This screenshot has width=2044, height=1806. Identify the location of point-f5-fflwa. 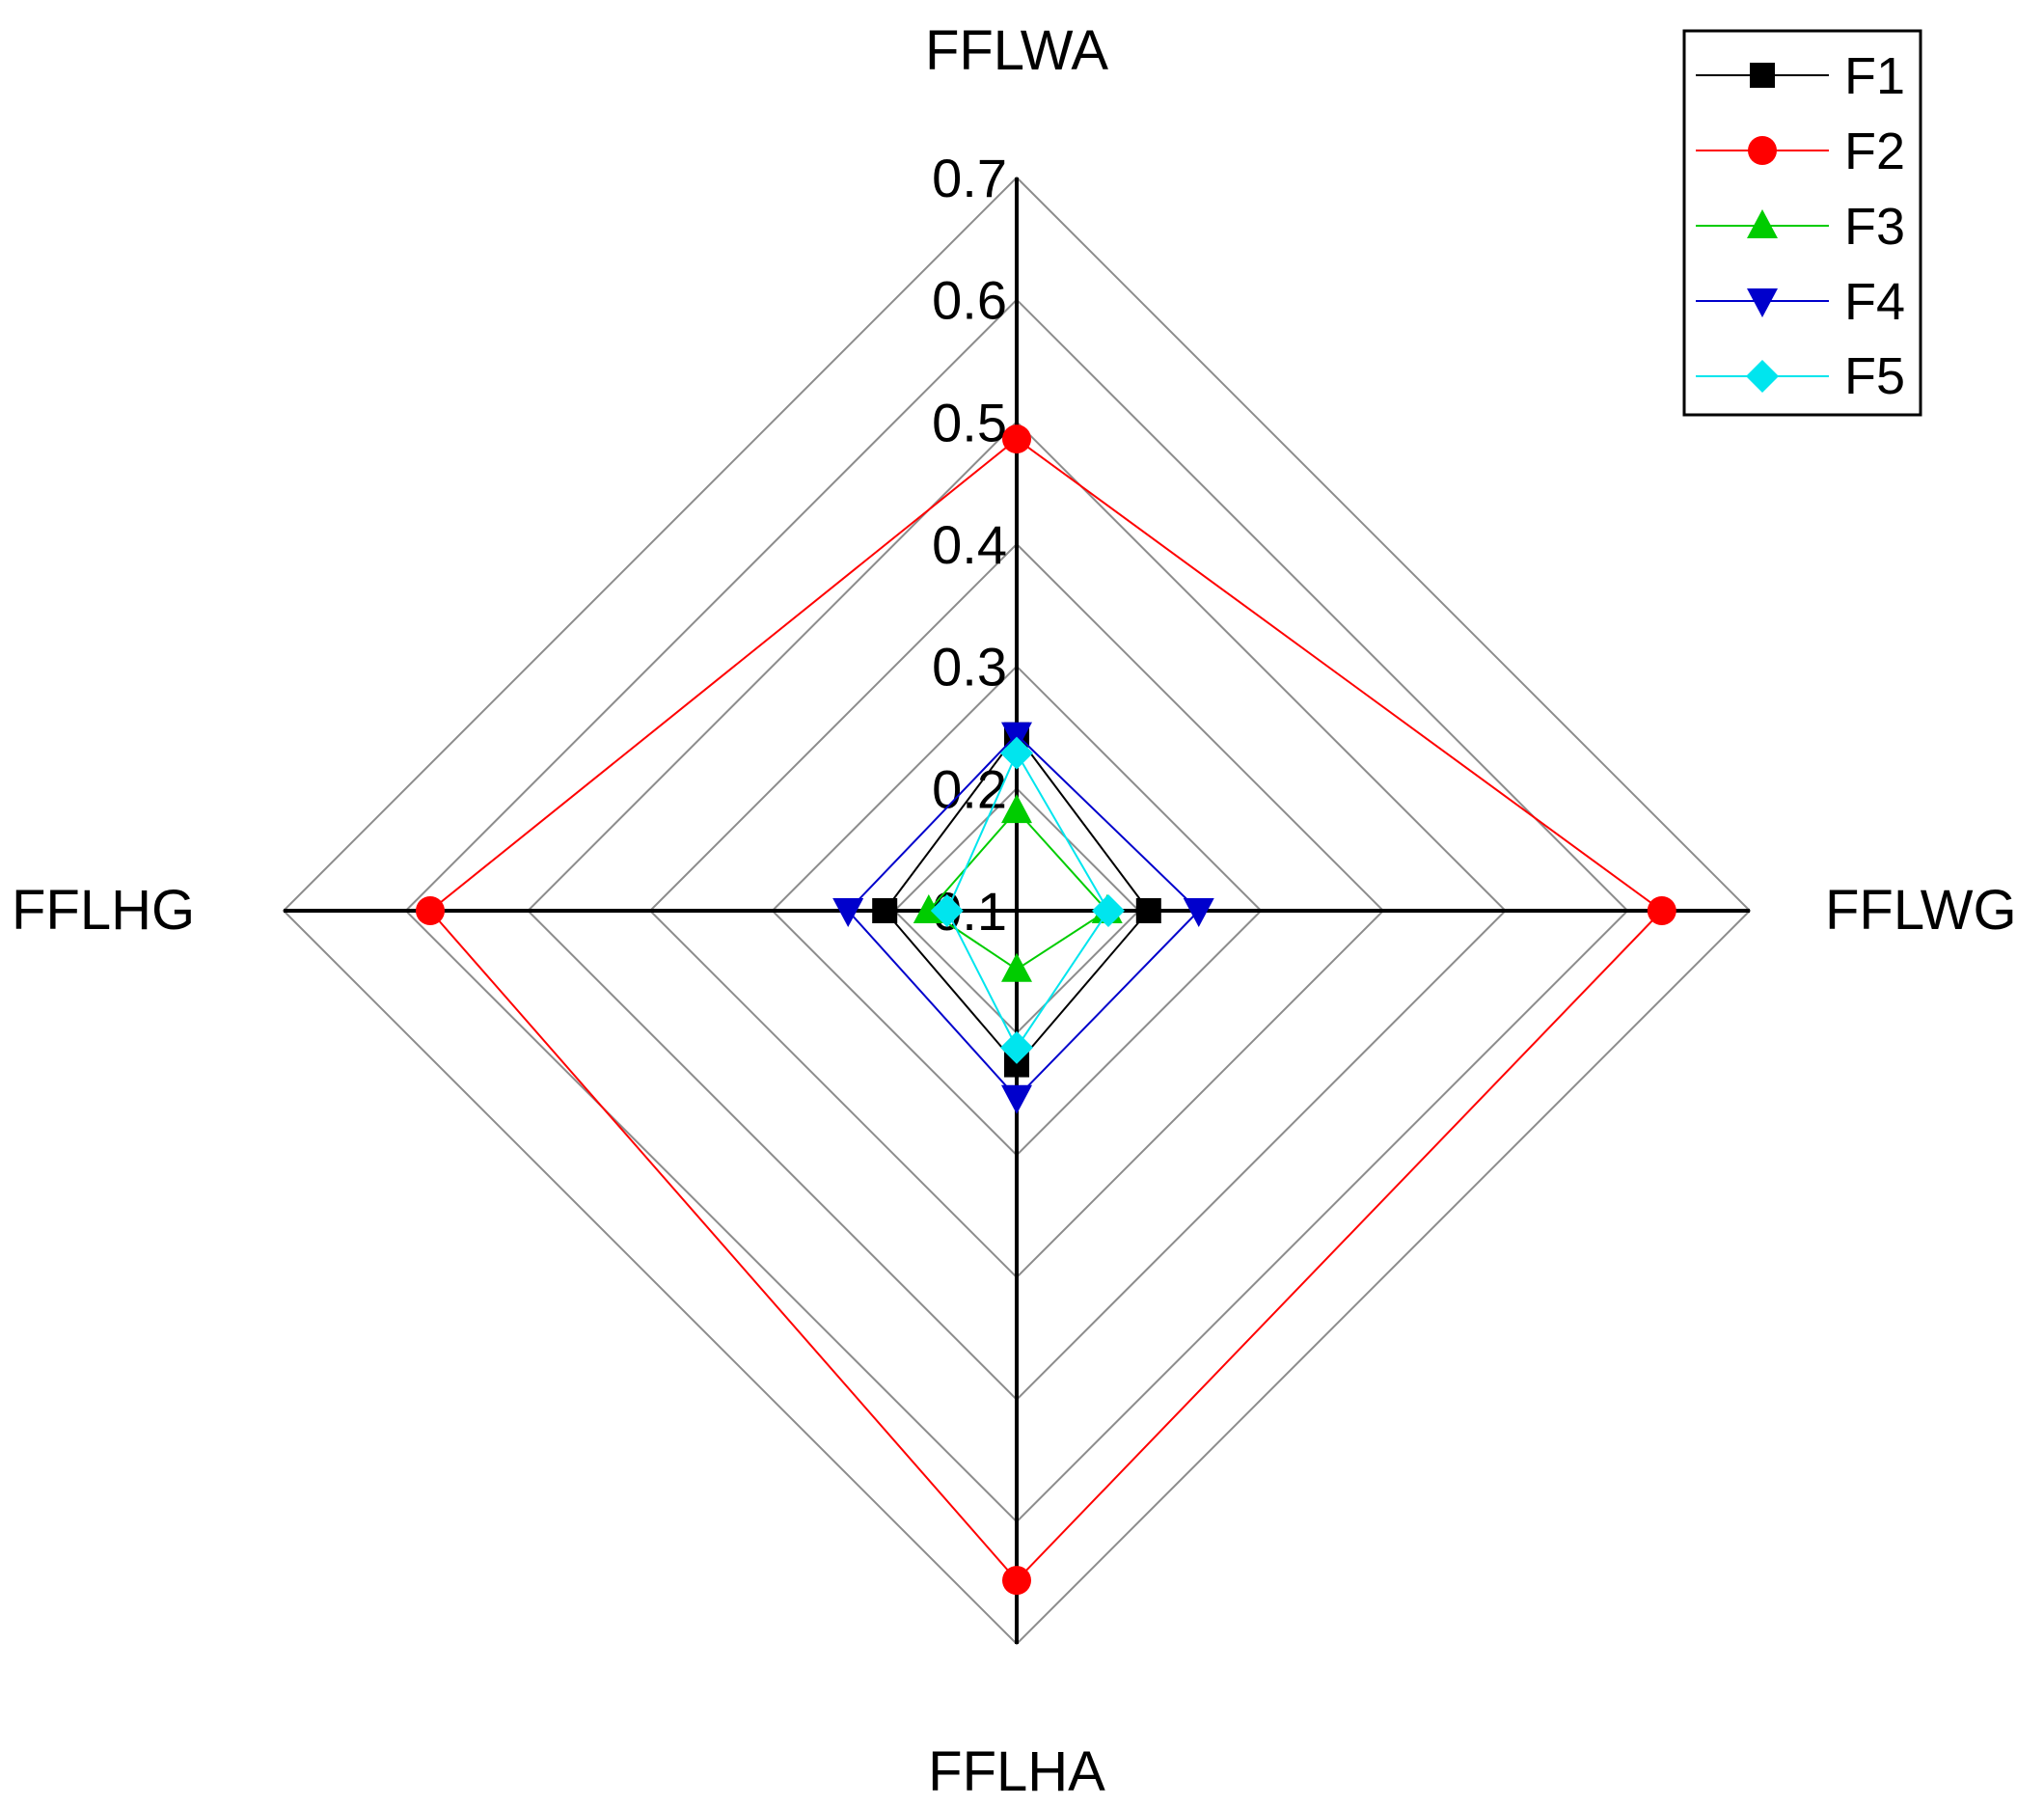
(1016, 753).